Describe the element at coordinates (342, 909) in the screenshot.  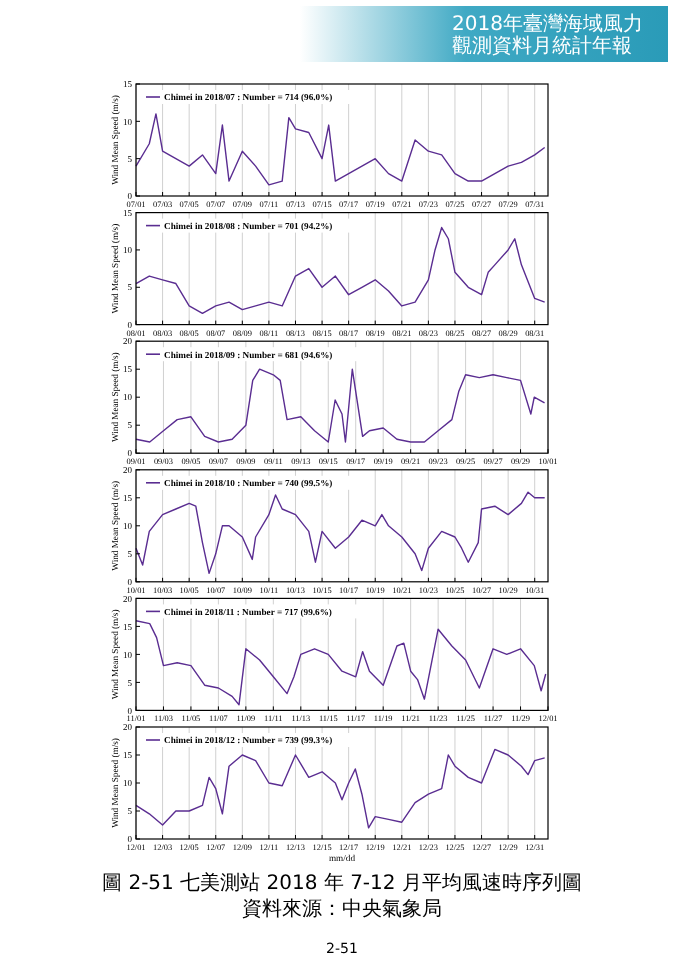
I see `source-note: 資料來源：中央氣象局` at that location.